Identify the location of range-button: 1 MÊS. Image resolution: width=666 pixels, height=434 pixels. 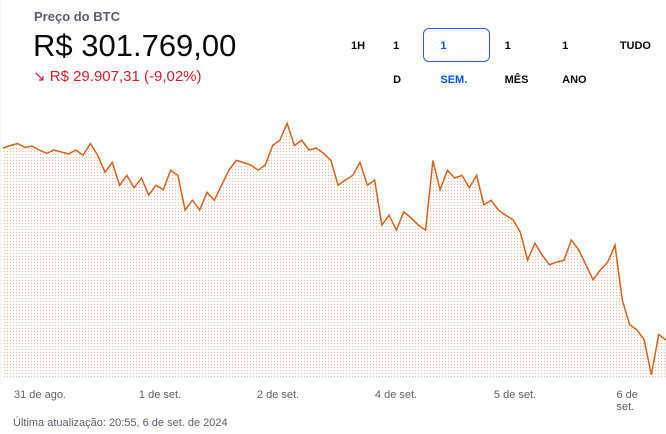
(516, 63).